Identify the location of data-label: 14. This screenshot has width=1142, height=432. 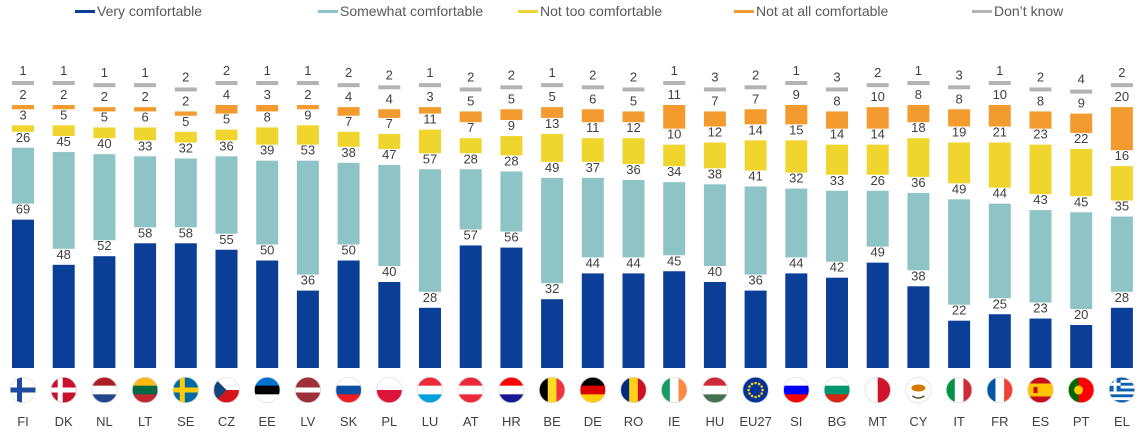
(755, 129).